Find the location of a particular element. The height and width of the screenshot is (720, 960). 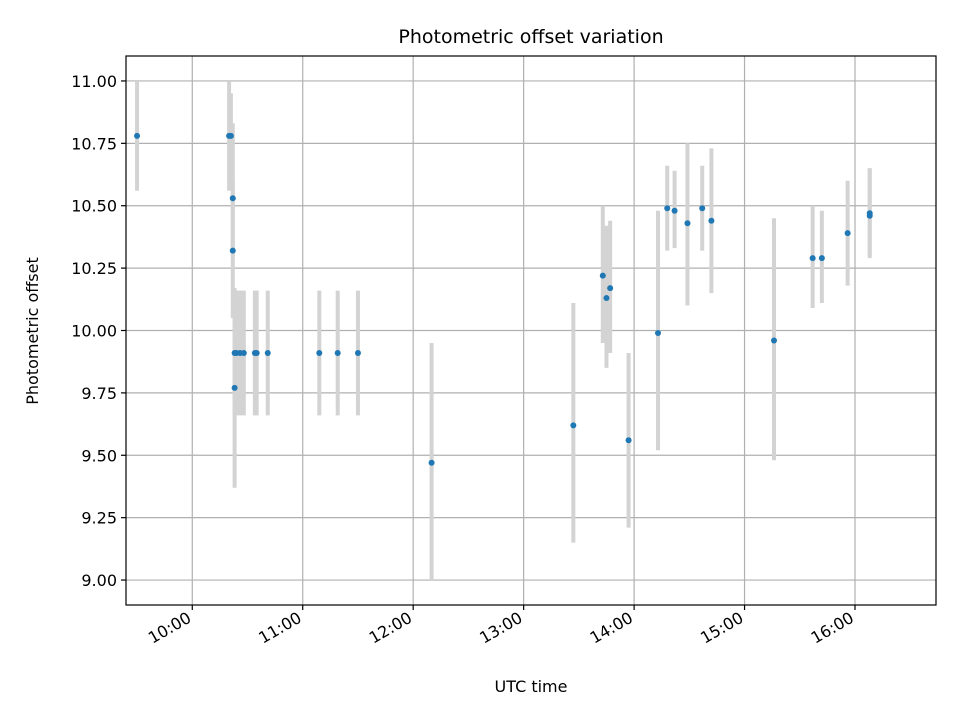

y-tick-label: 11.00 is located at coordinates (94, 81).